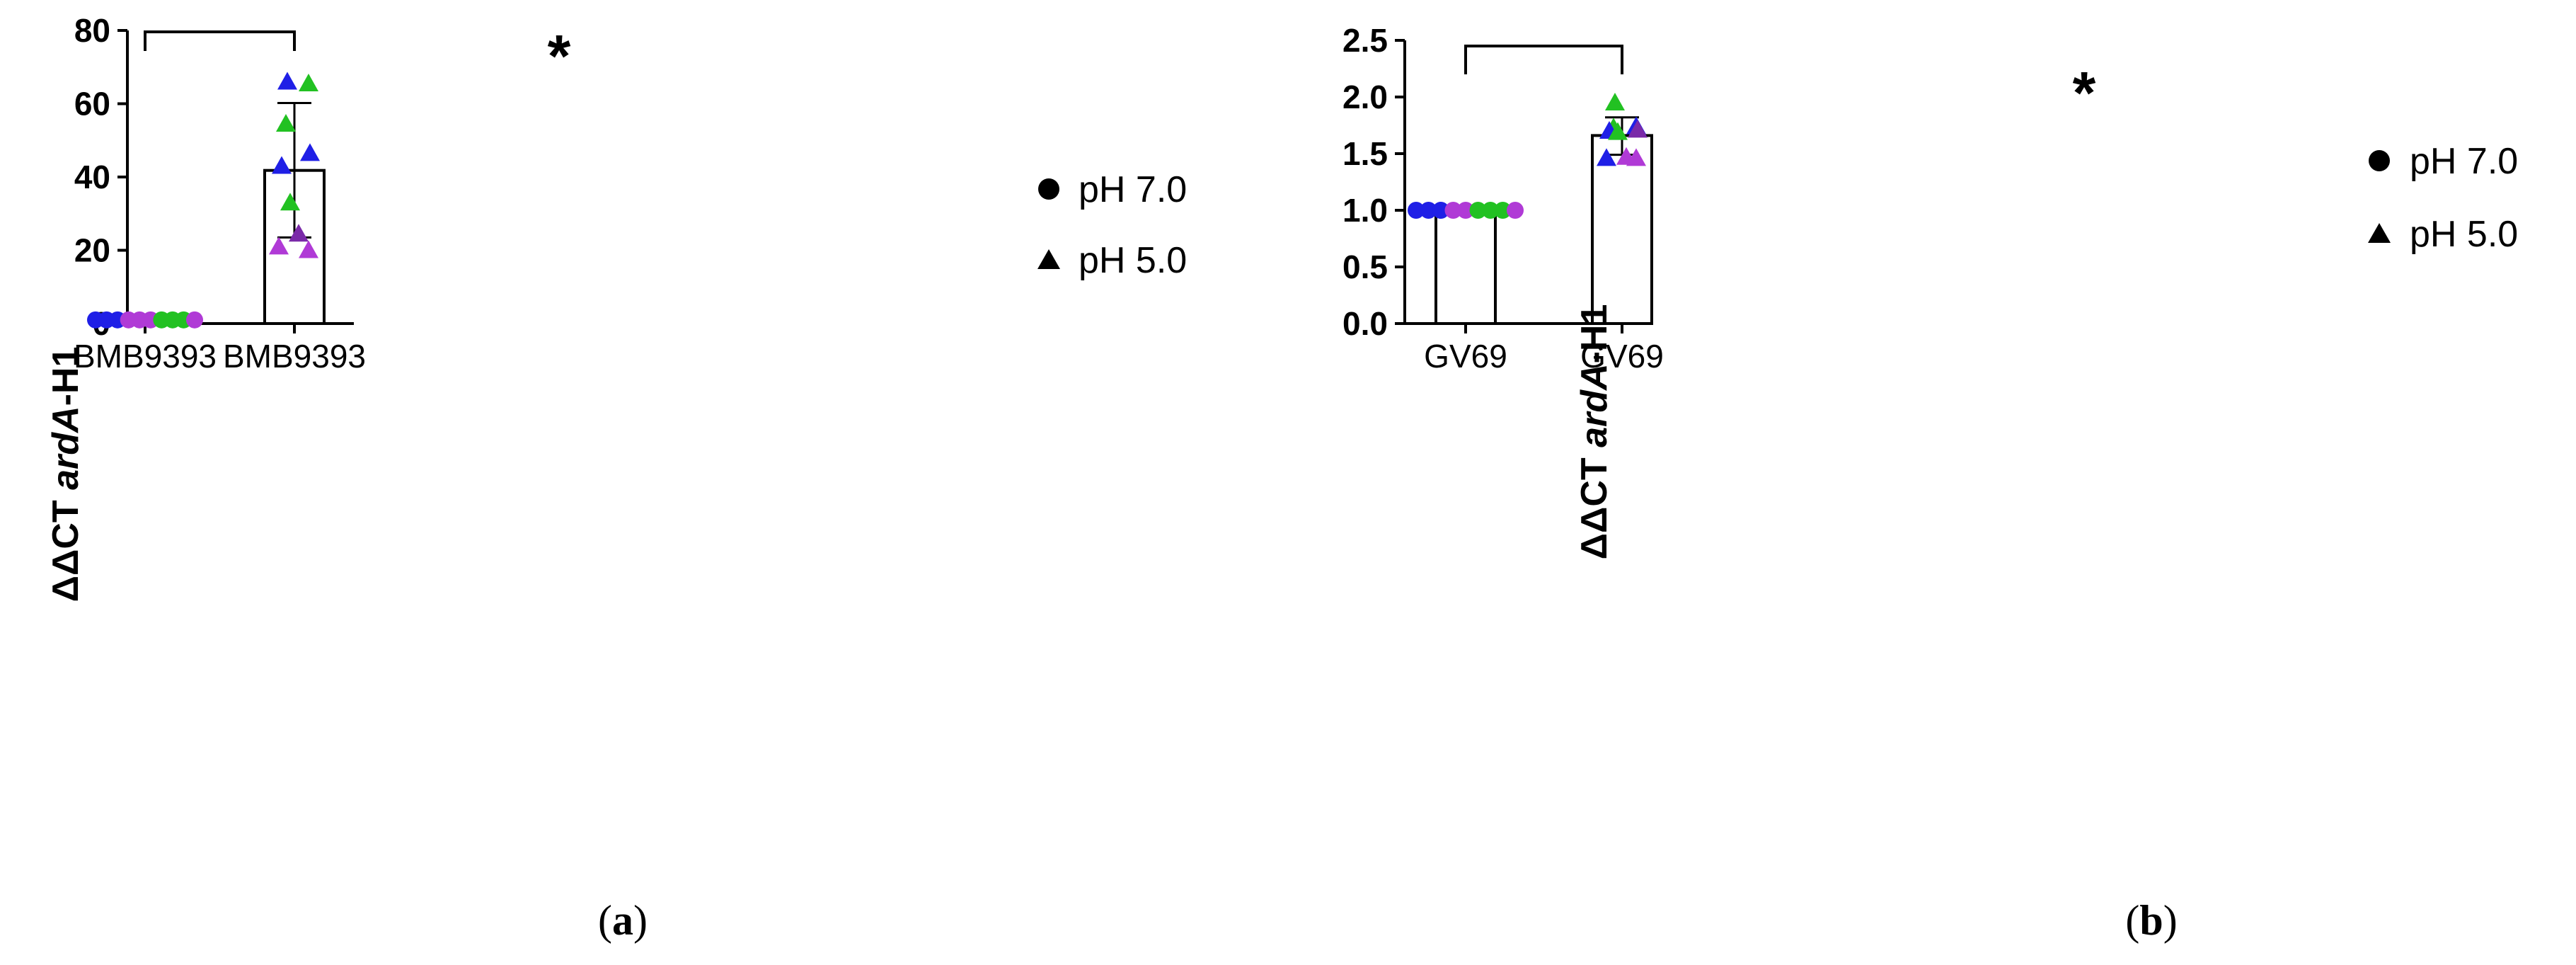  Describe the element at coordinates (220, 194) in the screenshot. I see `panel-a-plot-area: 020406080BMB9393BMB9393` at that location.